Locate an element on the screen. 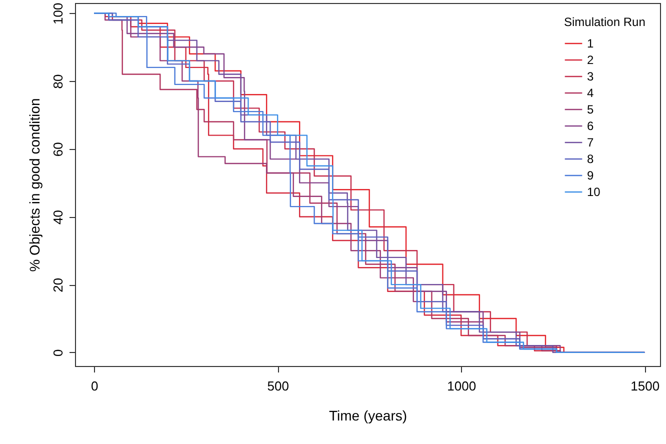 Image resolution: width=666 pixels, height=444 pixels. legend-label: 3 is located at coordinates (590, 77).